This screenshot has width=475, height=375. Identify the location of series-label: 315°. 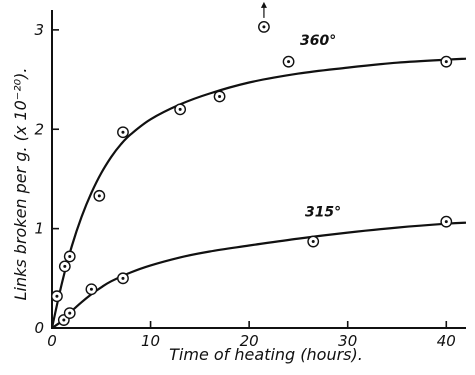
(323, 213).